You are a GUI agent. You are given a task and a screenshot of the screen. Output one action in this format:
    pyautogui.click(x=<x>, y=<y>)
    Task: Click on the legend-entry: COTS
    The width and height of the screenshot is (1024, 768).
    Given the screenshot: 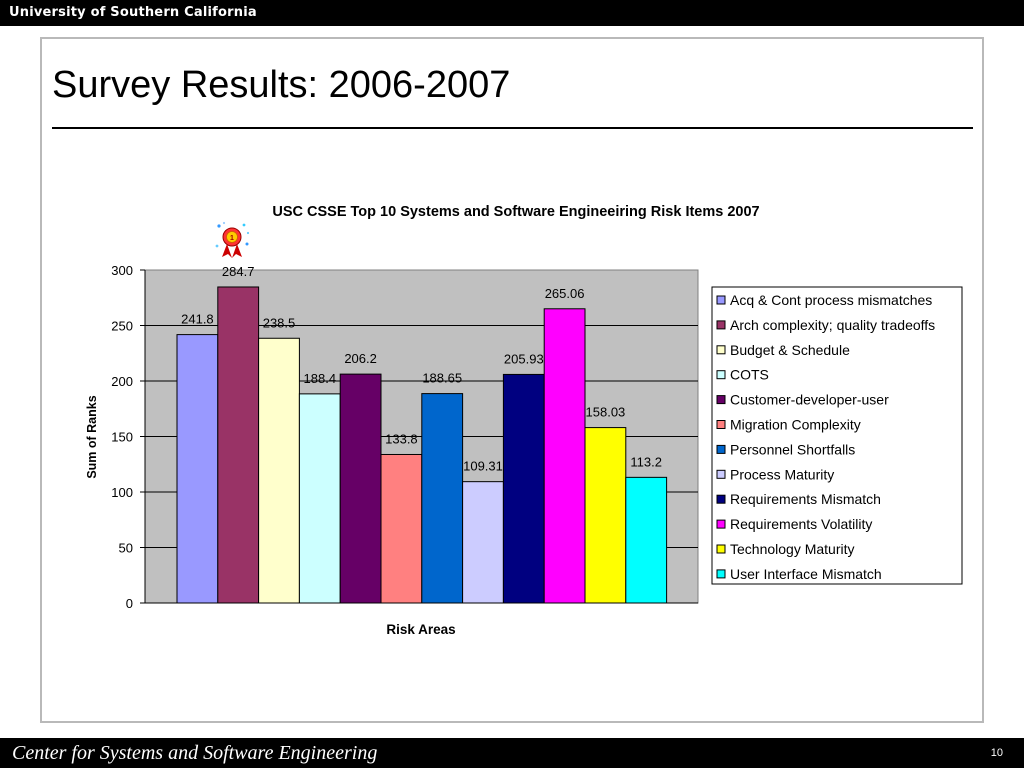 What is the action you would take?
    pyautogui.click(x=749, y=375)
    